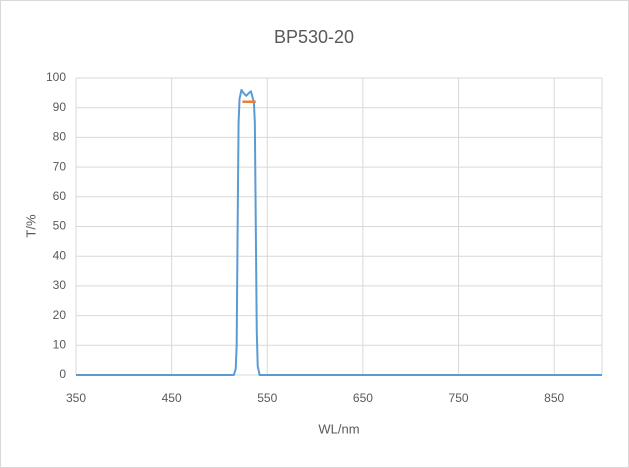 This screenshot has width=629, height=468. I want to click on x-tick-label: 550, so click(267, 398).